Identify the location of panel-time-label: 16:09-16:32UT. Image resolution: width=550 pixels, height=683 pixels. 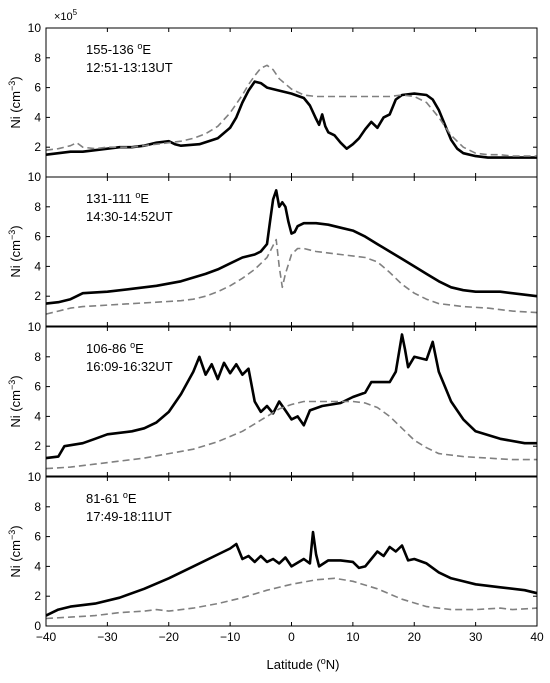
(129, 366).